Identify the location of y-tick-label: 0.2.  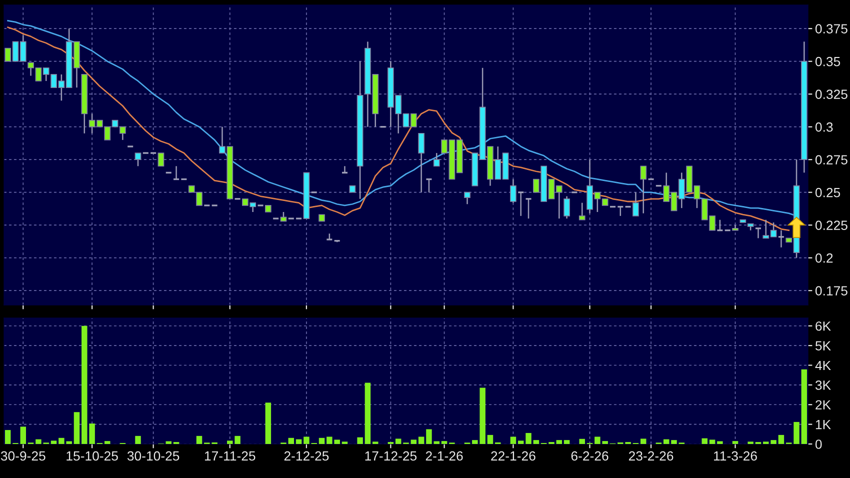
(824, 258).